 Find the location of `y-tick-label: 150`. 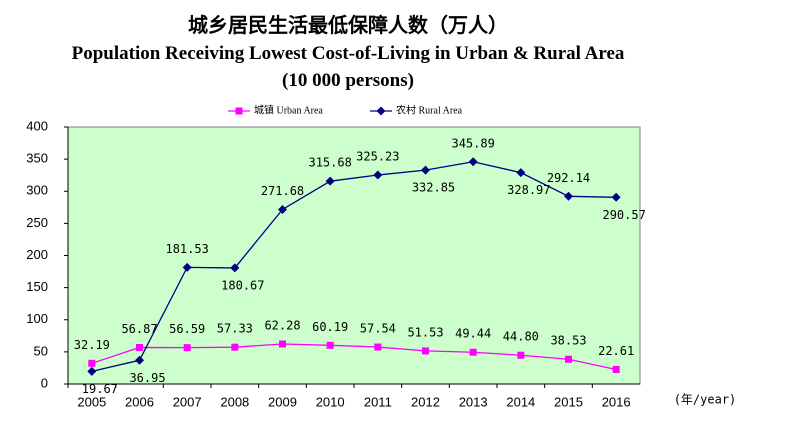

y-tick-label: 150 is located at coordinates (37, 286).